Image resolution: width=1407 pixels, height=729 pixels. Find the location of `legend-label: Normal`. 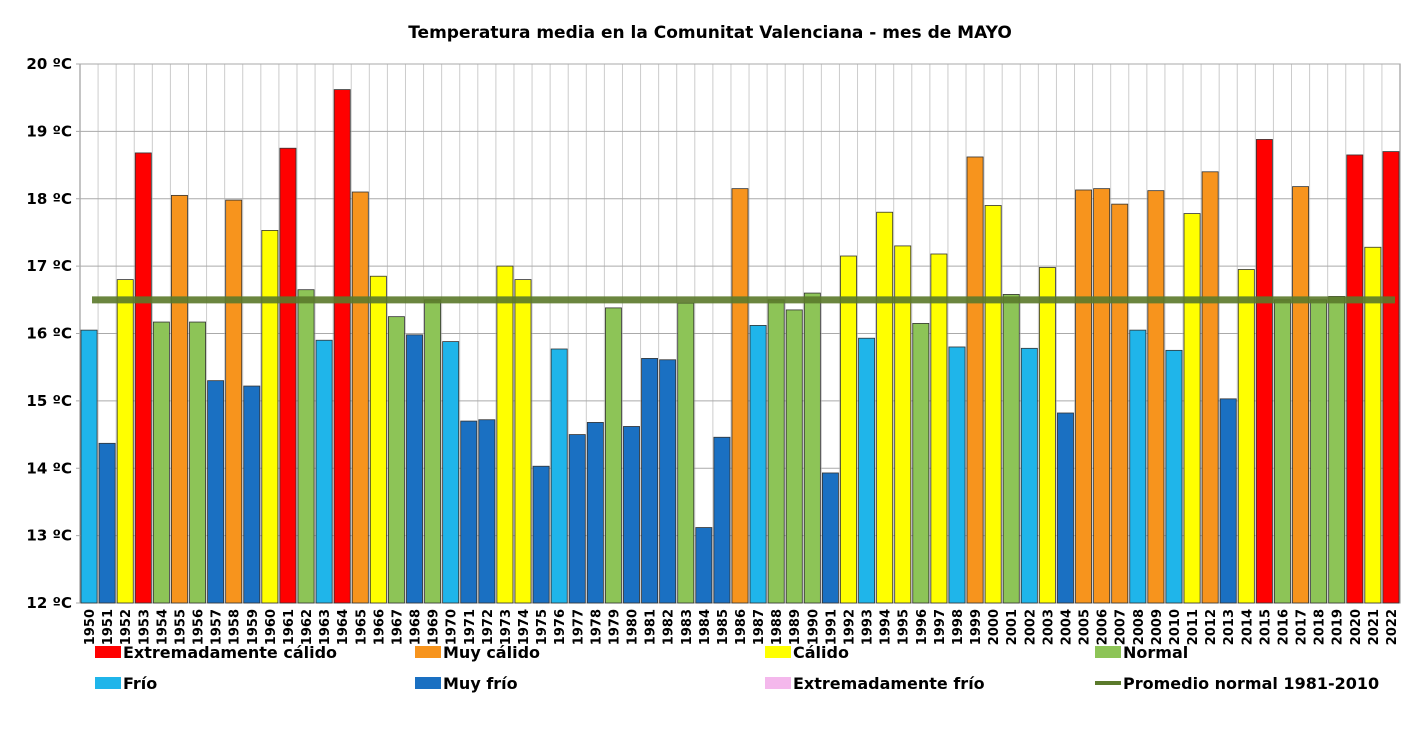

legend-label: Normal is located at coordinates (1155, 652).